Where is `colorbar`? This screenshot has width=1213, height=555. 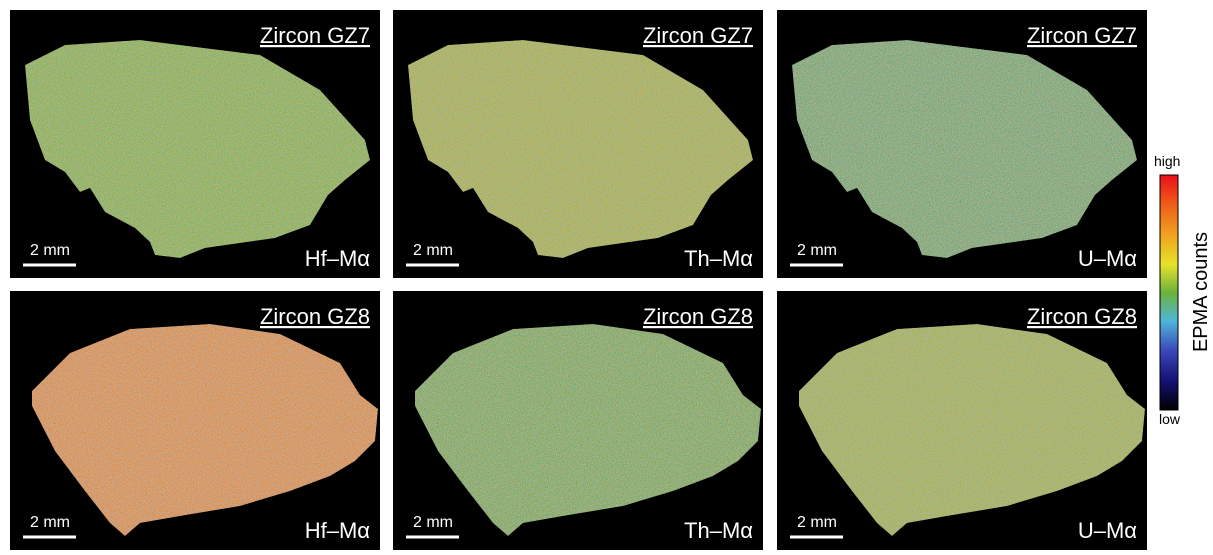 colorbar is located at coordinates (1169, 292).